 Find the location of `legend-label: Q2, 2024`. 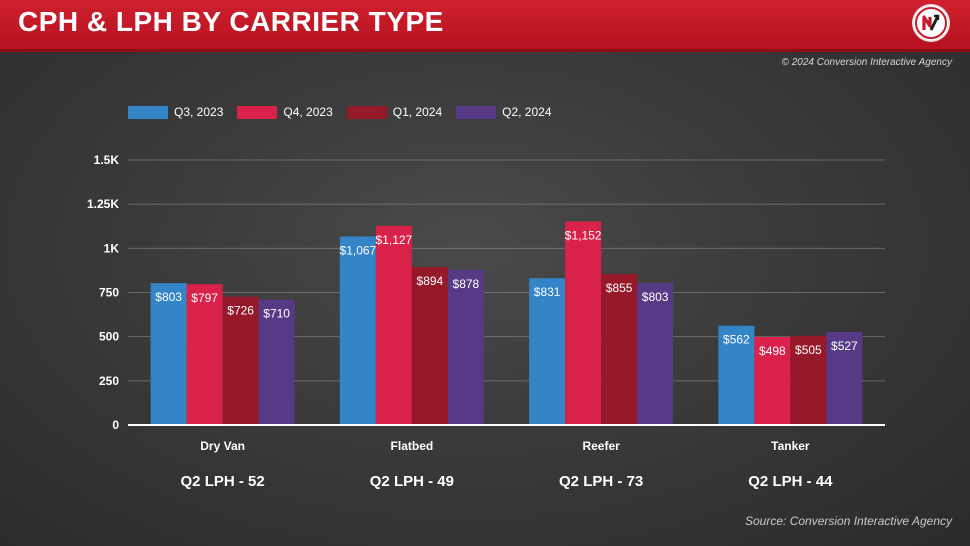

legend-label: Q2, 2024 is located at coordinates (527, 112).